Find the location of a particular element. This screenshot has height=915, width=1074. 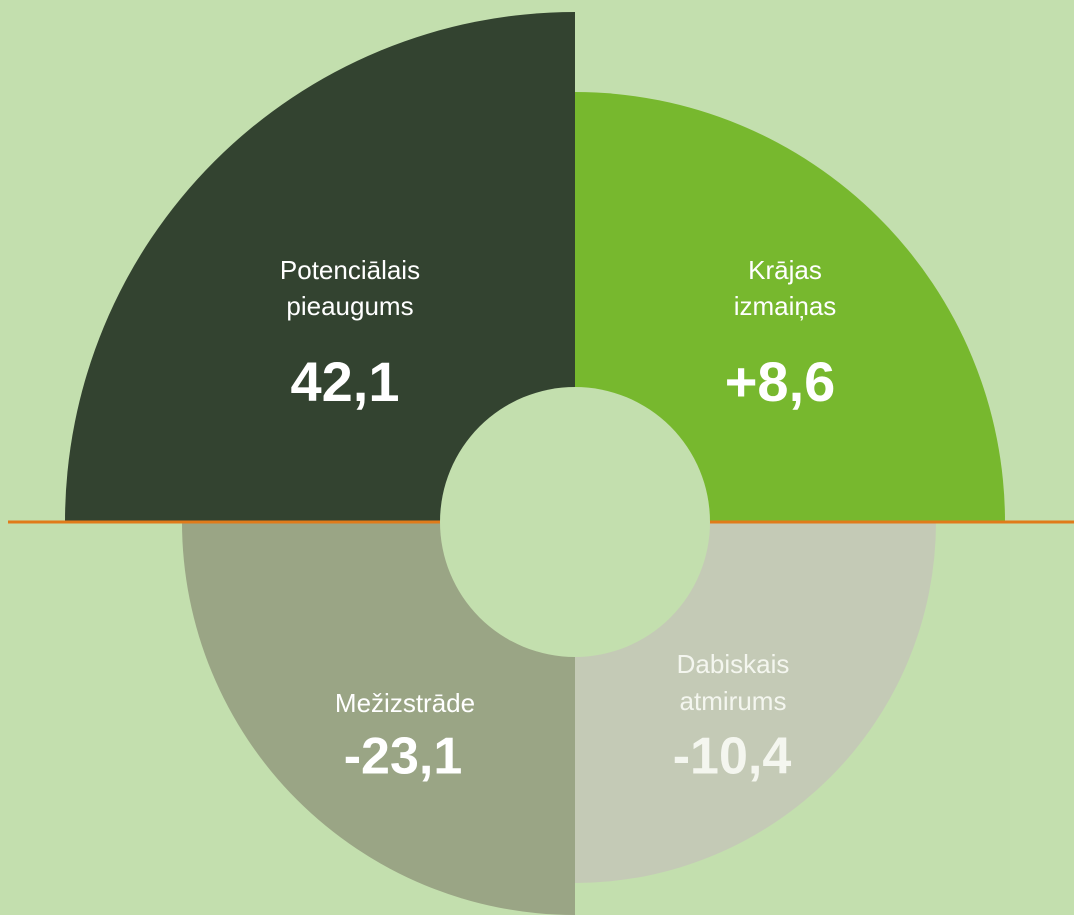

segment-label: Krājas is located at coordinates (785, 270).